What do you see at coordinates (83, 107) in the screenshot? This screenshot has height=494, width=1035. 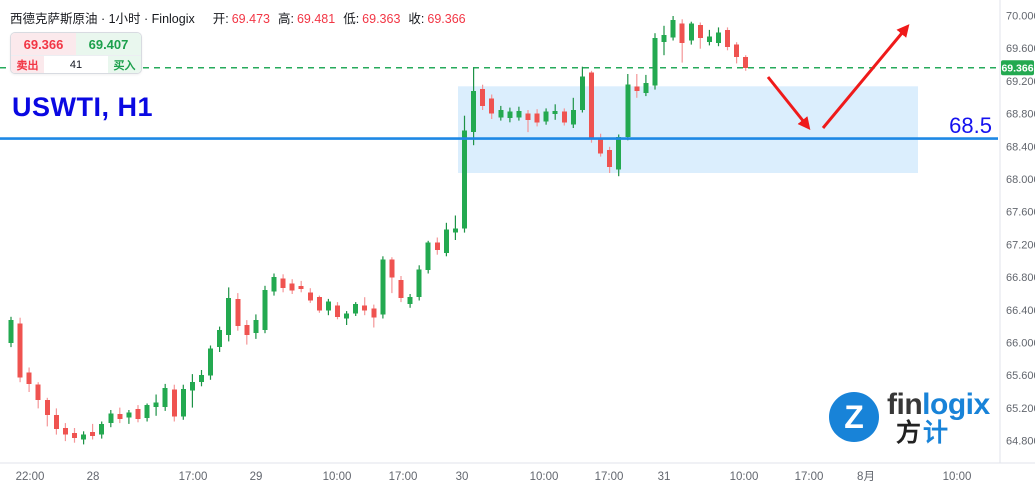 I see `symbol-watermark: USWTI, H1` at bounding box center [83, 107].